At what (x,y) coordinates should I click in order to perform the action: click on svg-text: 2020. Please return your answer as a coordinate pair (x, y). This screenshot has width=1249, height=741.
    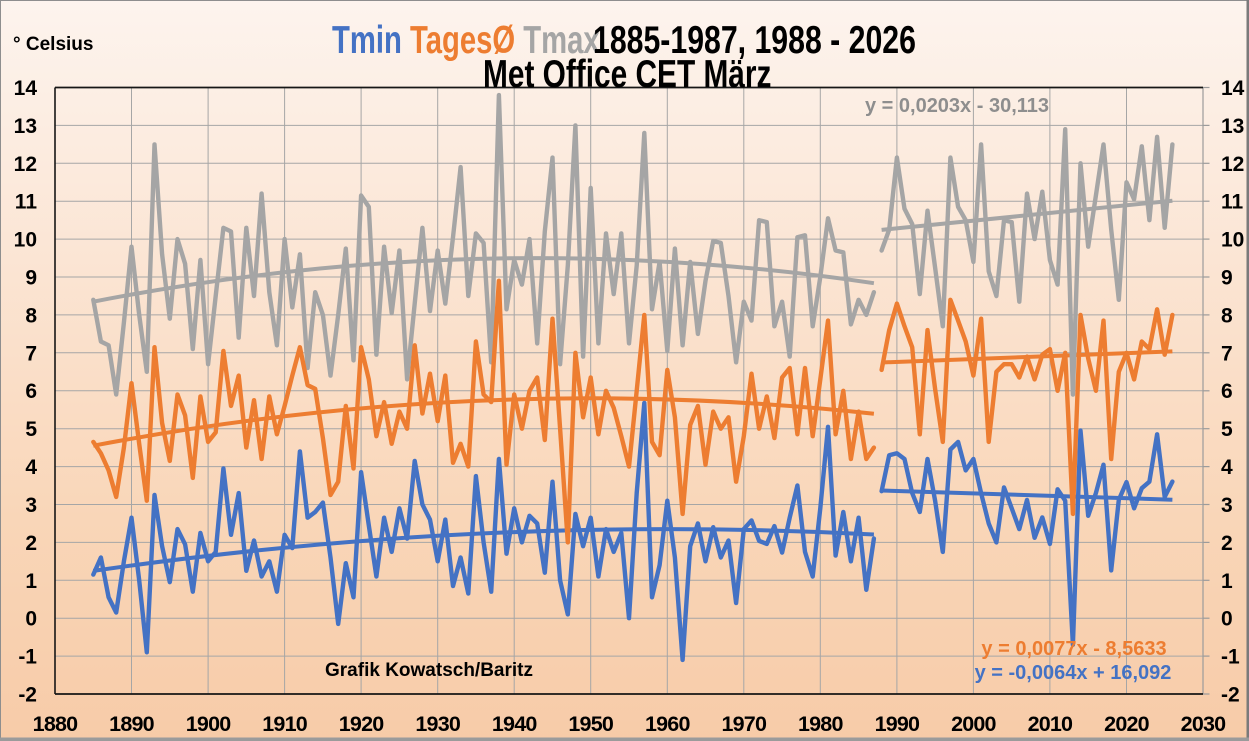
    Looking at the image, I should click on (1126, 724).